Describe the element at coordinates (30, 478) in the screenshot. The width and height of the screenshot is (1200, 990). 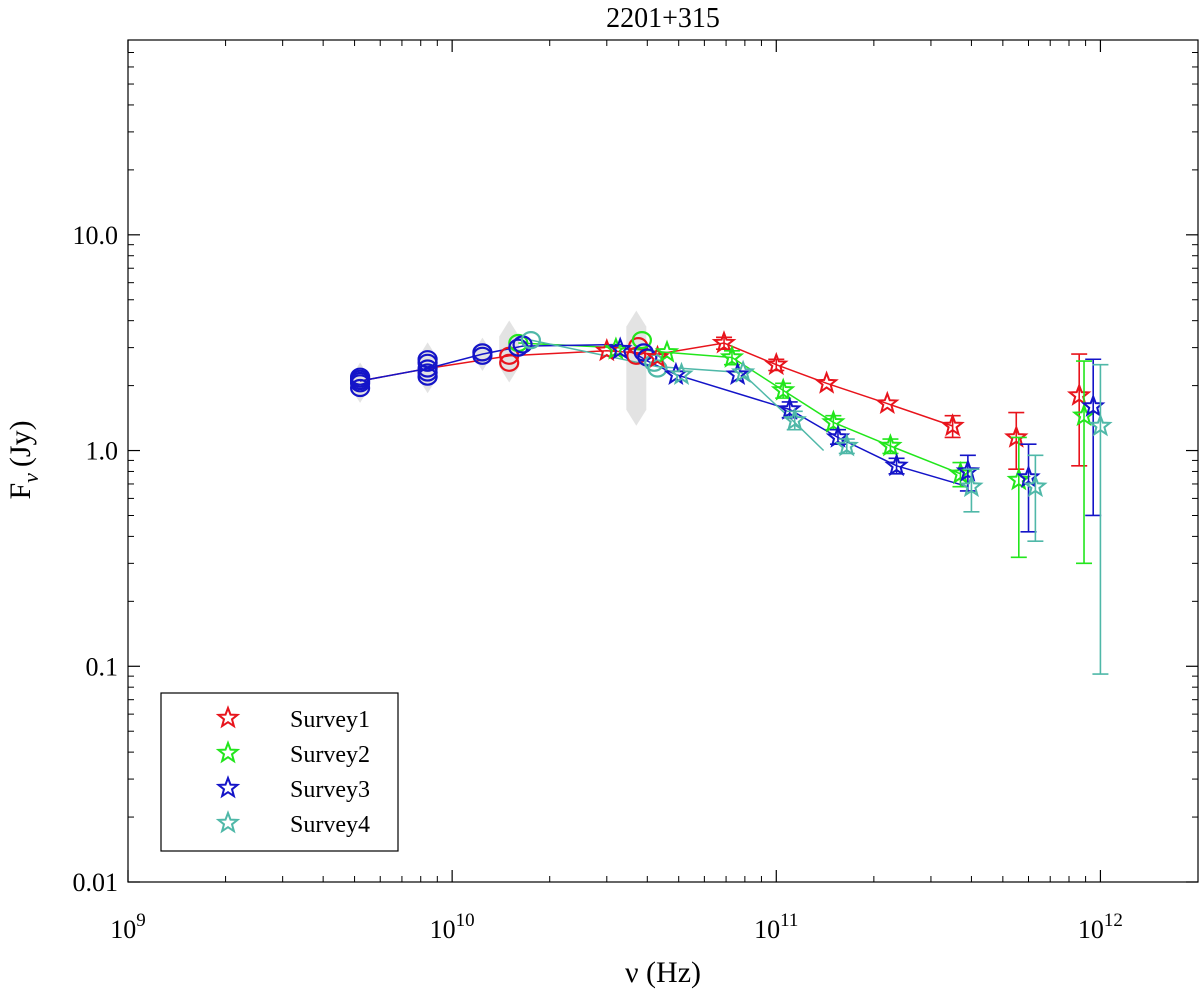
I see `y-axis-label-sub: ν` at that location.